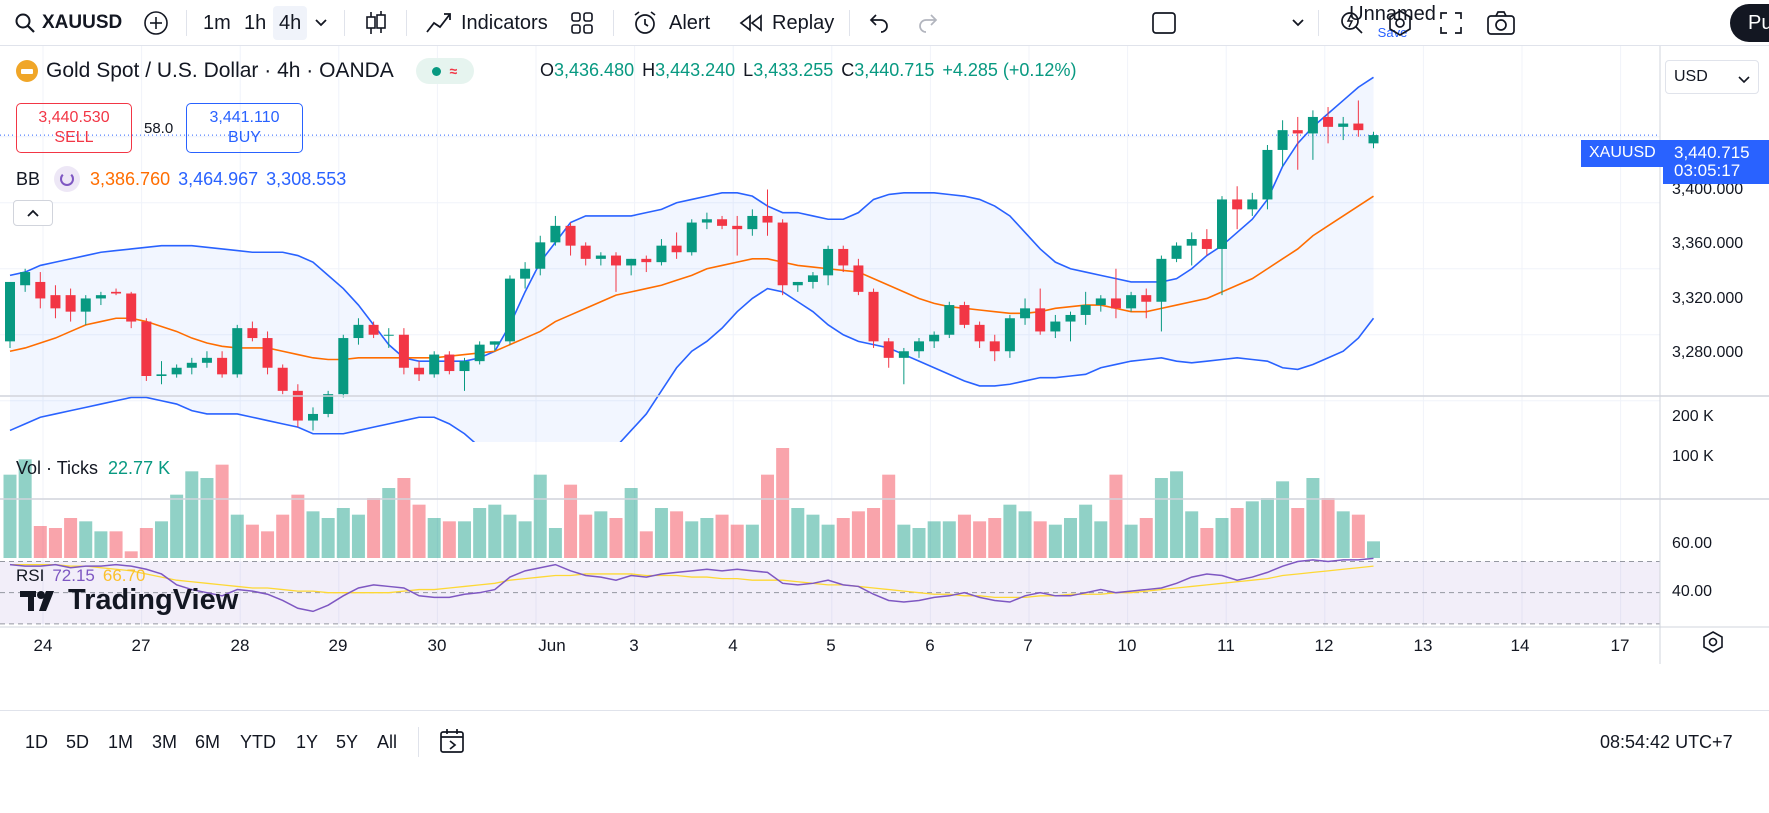 The image size is (1769, 813). What do you see at coordinates (244, 137) in the screenshot?
I see `buy-label: BUY` at bounding box center [244, 137].